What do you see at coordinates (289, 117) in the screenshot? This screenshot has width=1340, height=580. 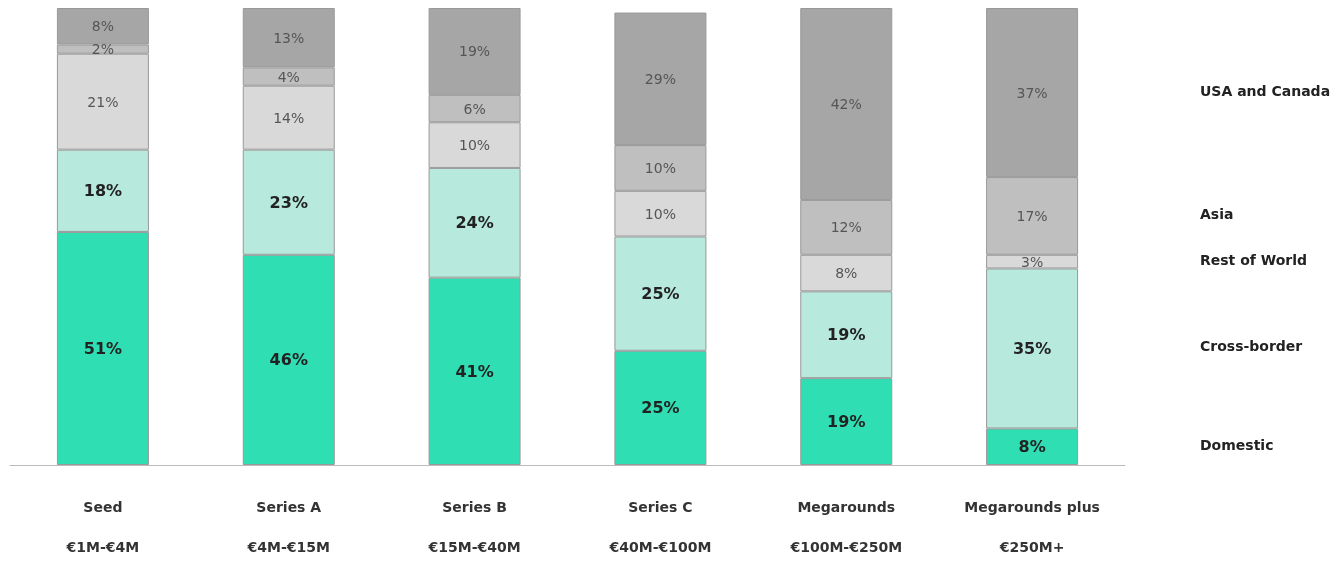 I see `data-label: 14%` at bounding box center [289, 117].